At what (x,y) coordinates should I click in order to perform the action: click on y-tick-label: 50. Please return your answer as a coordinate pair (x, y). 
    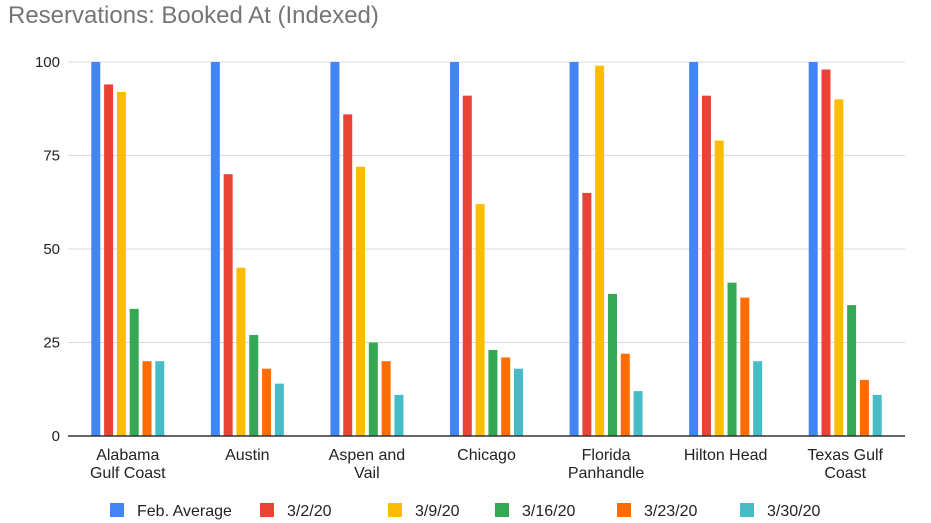
    Looking at the image, I should click on (51, 249).